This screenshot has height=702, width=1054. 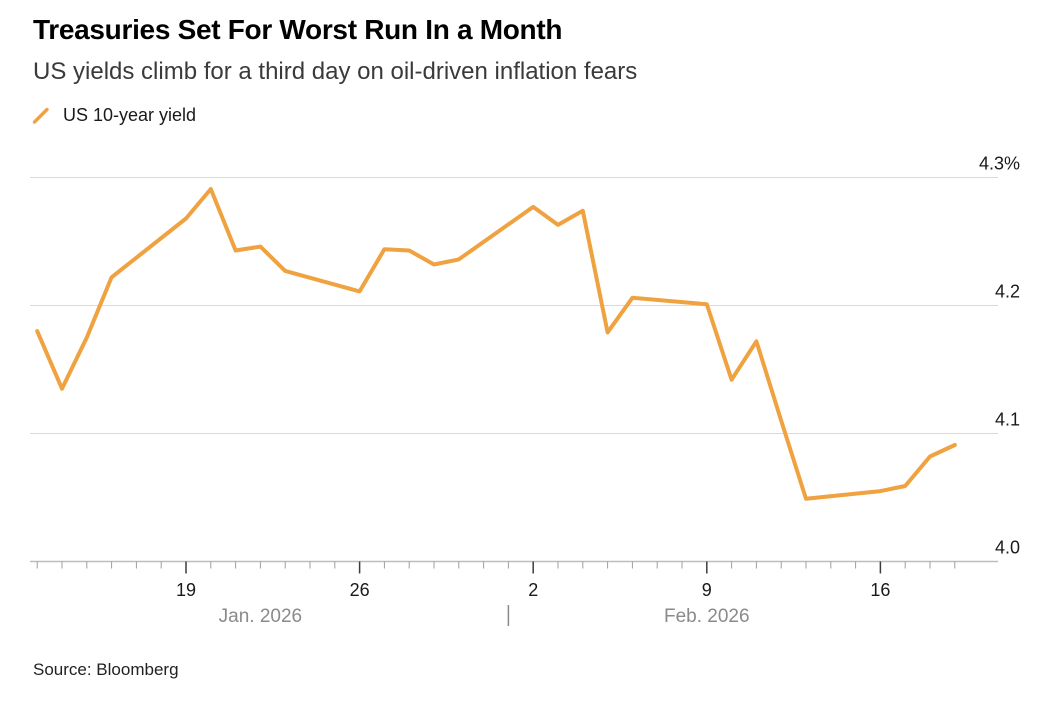 I want to click on x-tick-label: 9, so click(x=707, y=590).